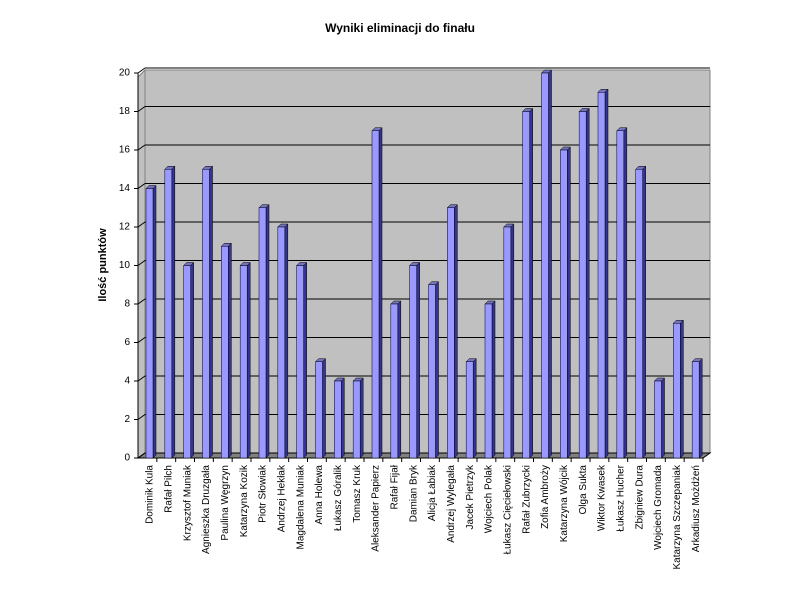  What do you see at coordinates (168, 489) in the screenshot?
I see `x-tick-label: Rafał Pilch` at bounding box center [168, 489].